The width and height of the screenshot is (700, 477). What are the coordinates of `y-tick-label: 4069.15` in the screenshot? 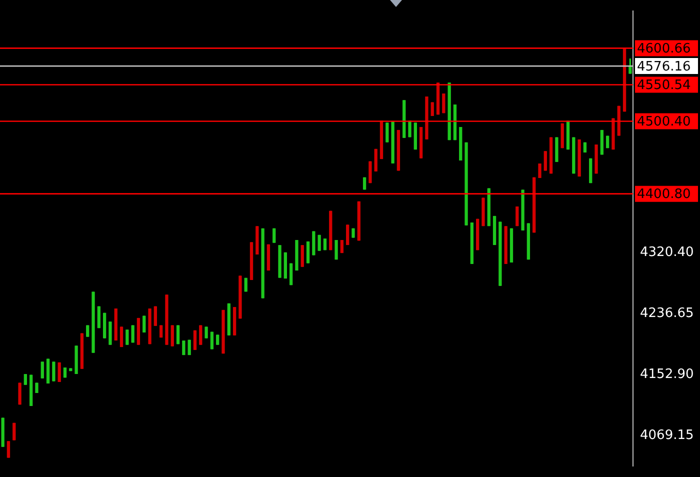 It's located at (667, 435).